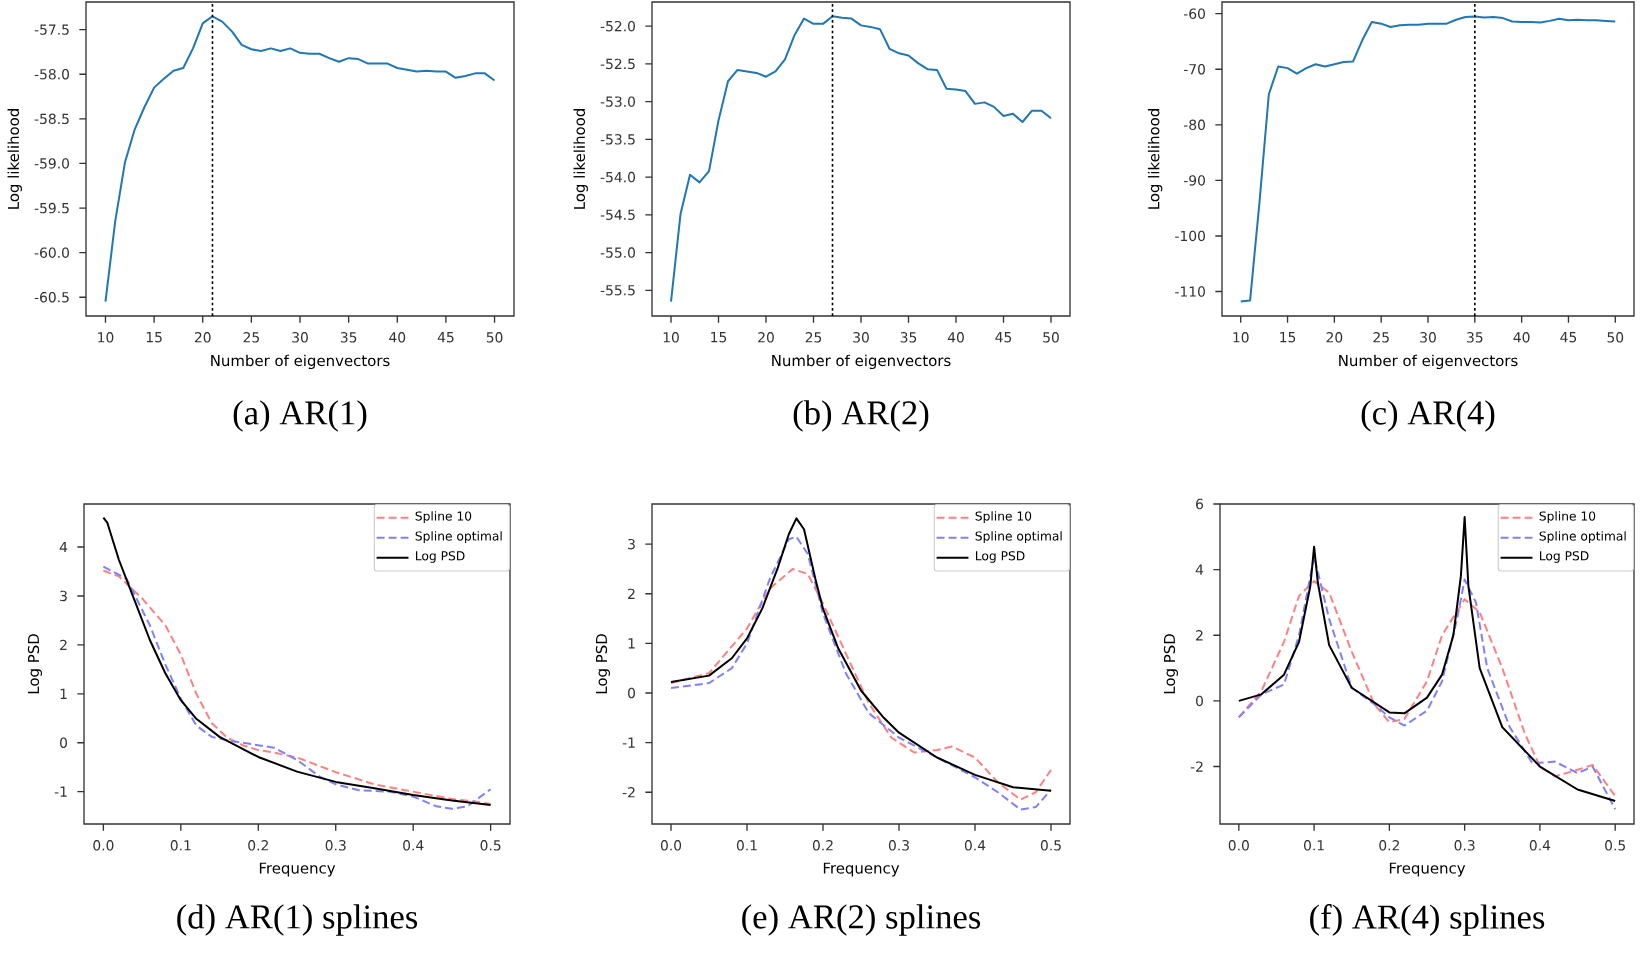  What do you see at coordinates (1428, 416) in the screenshot?
I see `text: (c) AR(4)` at bounding box center [1428, 416].